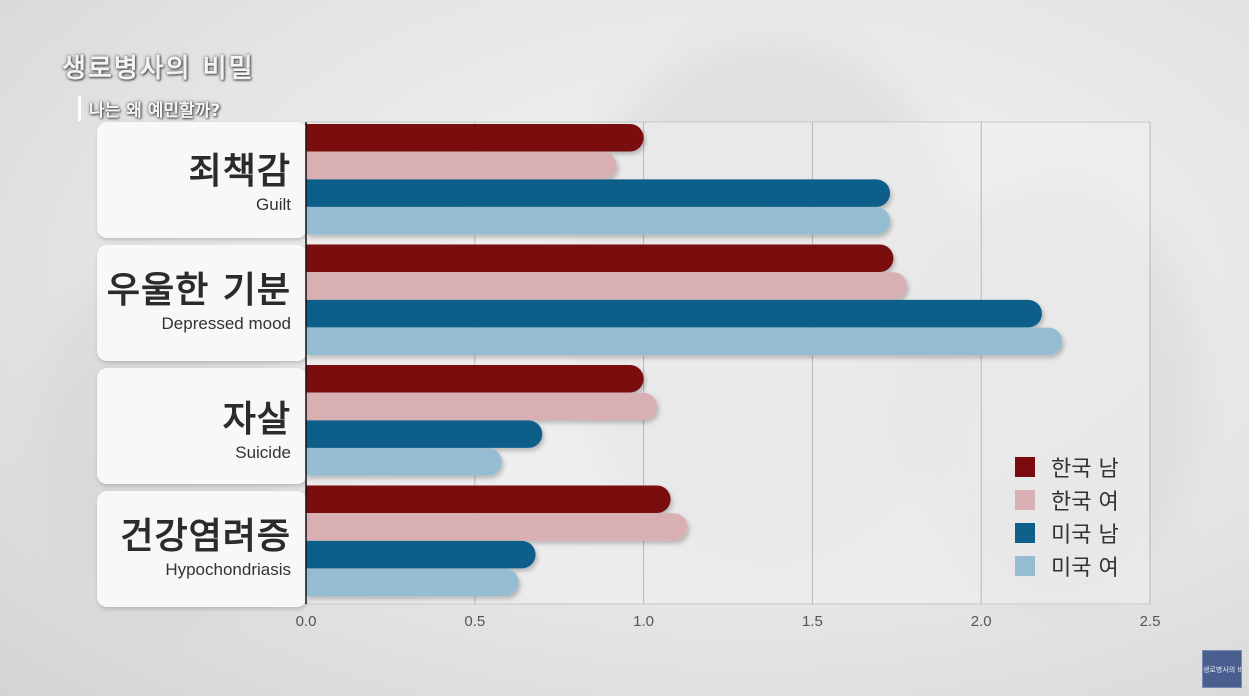 The width and height of the screenshot is (1249, 696). I want to click on category-label-korean: 우울한 기분, so click(198, 290).